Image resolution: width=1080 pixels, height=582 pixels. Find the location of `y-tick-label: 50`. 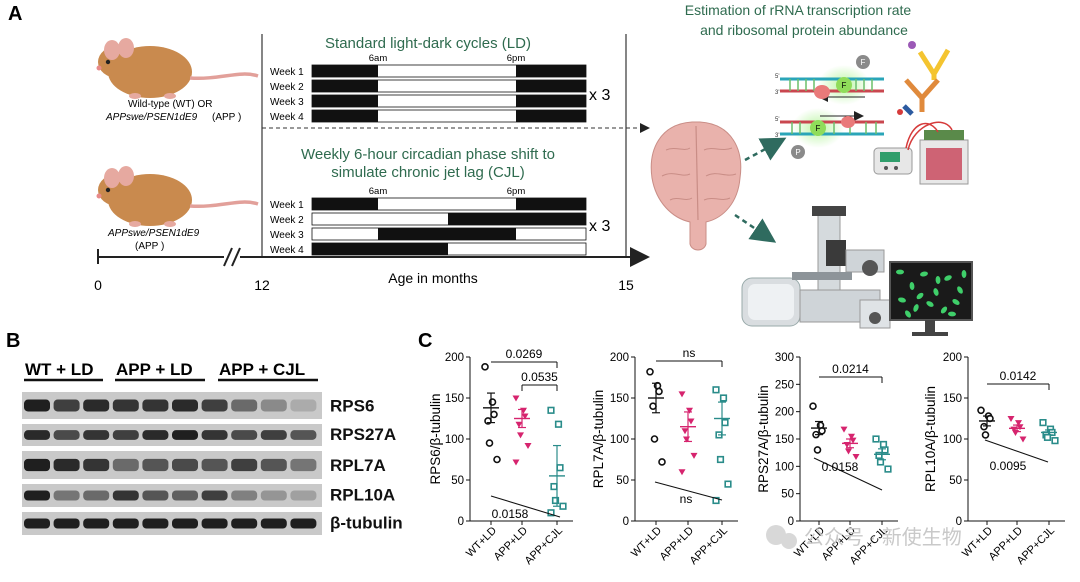

y-tick-label: 50 is located at coordinates (622, 481).